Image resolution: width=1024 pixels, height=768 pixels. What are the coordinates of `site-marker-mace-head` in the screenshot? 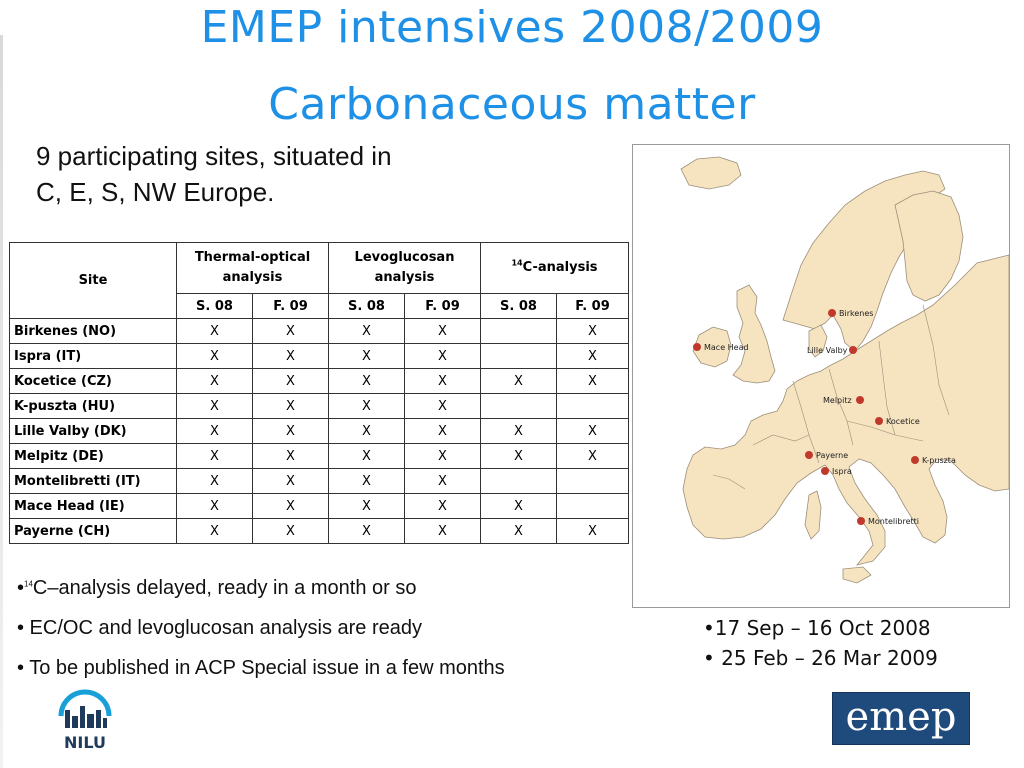 It's located at (697, 347).